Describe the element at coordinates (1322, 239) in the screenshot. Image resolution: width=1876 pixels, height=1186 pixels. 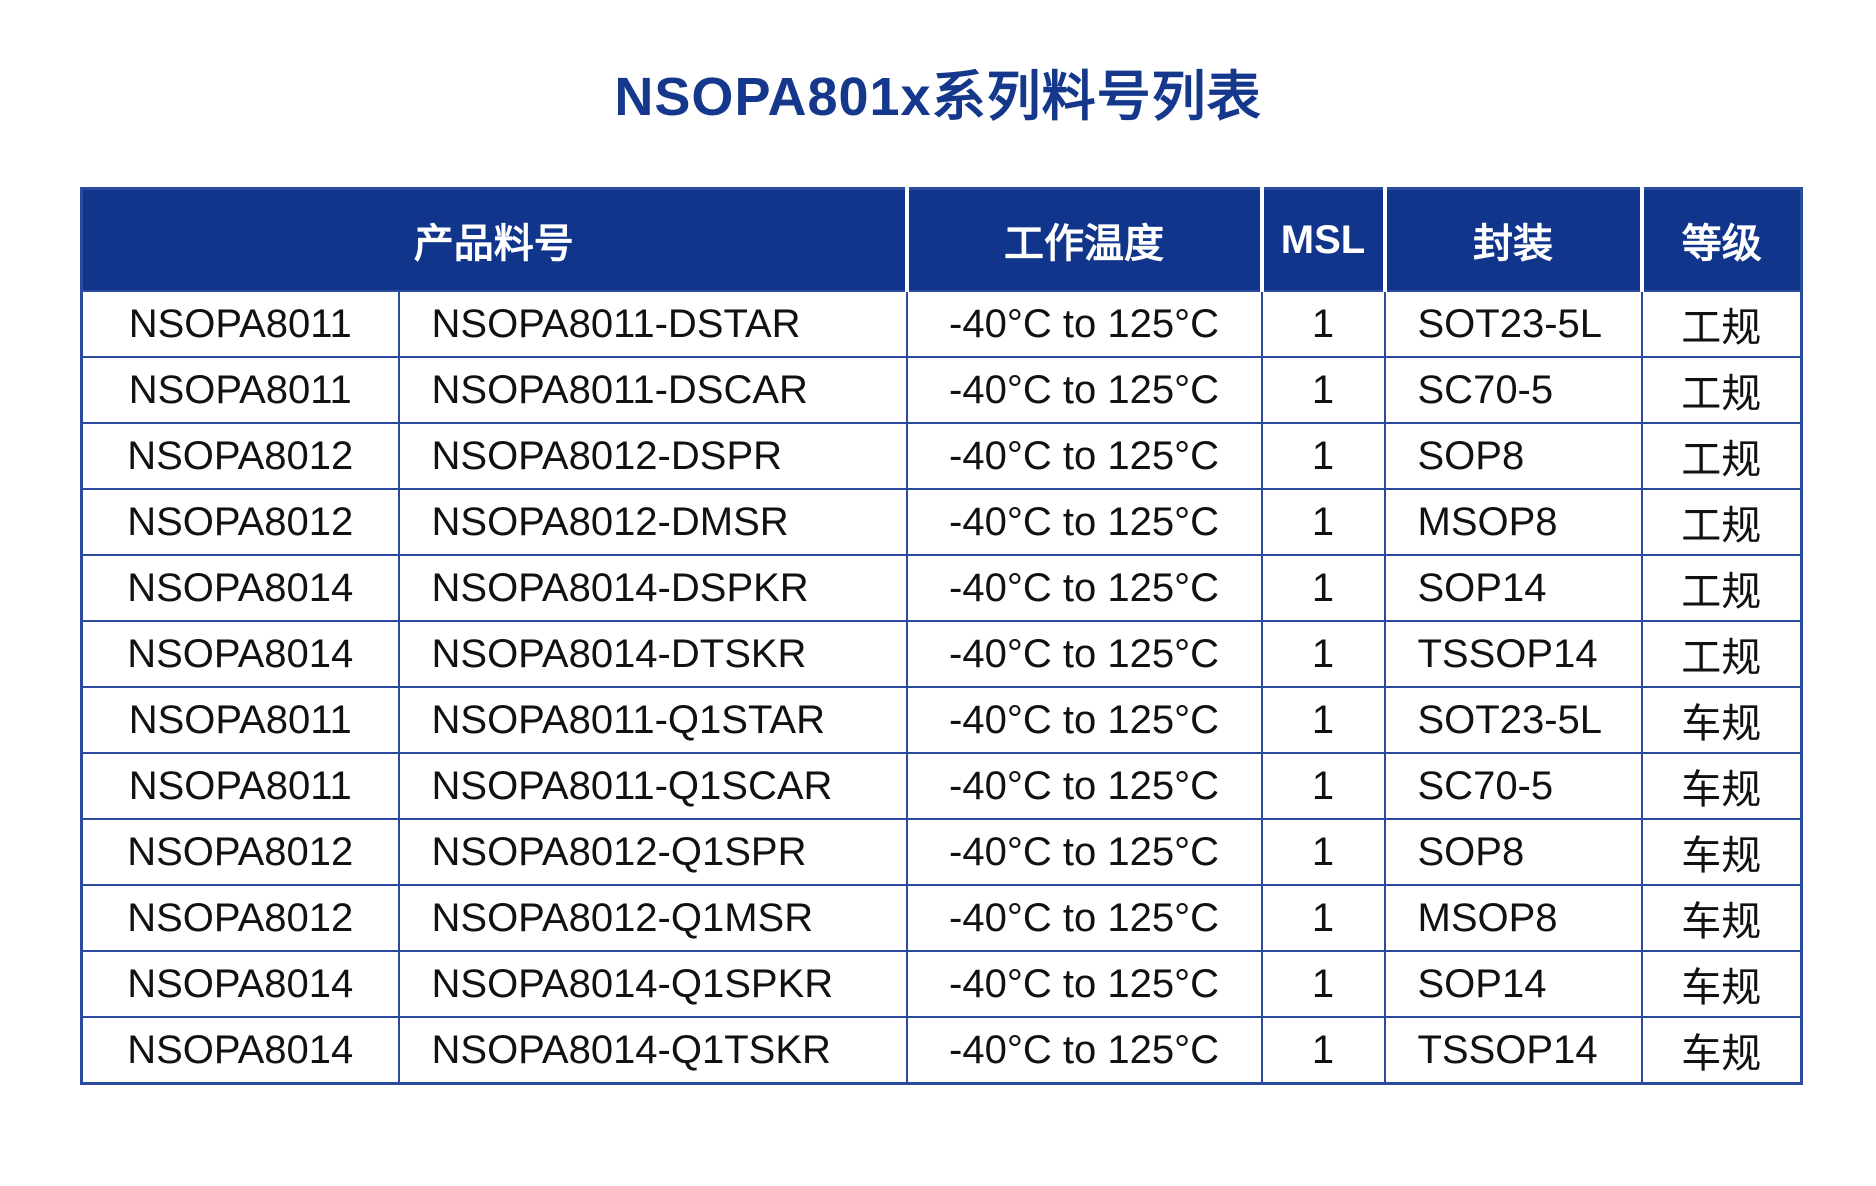
I see `header-msl: MSL` at that location.